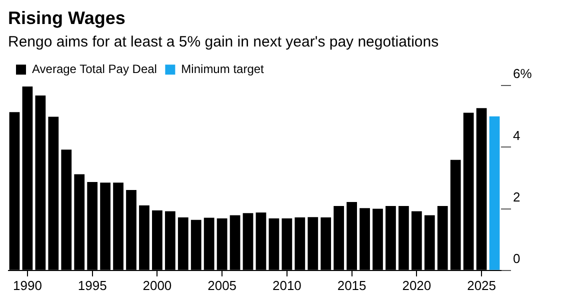 This screenshot has width=563, height=304. What do you see at coordinates (522, 74) in the screenshot?
I see `y-tick-label: 6%` at bounding box center [522, 74].